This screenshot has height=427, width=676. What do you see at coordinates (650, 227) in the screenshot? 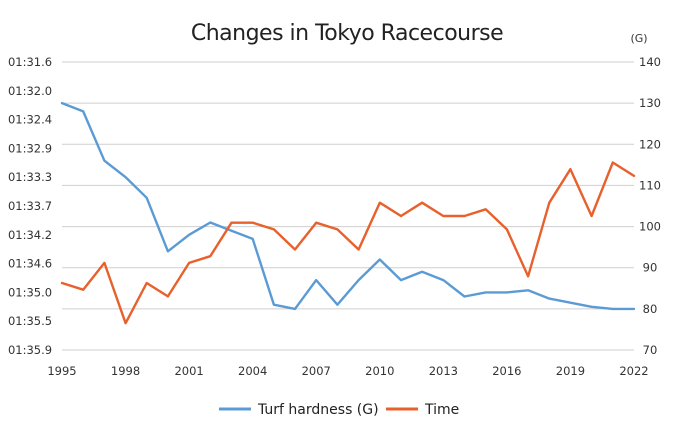
I see `right-tick-label: 100` at bounding box center [650, 227].